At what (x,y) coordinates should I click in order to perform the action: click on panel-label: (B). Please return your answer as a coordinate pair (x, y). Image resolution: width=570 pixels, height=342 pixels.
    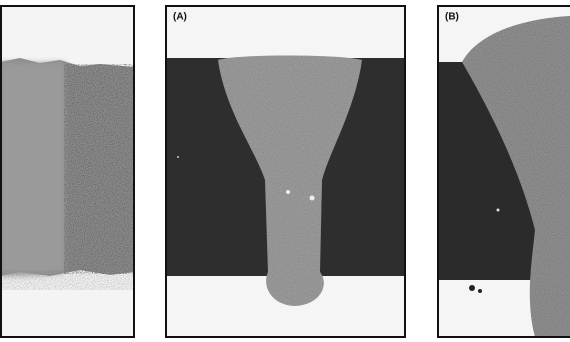
    Looking at the image, I should click on (452, 17).